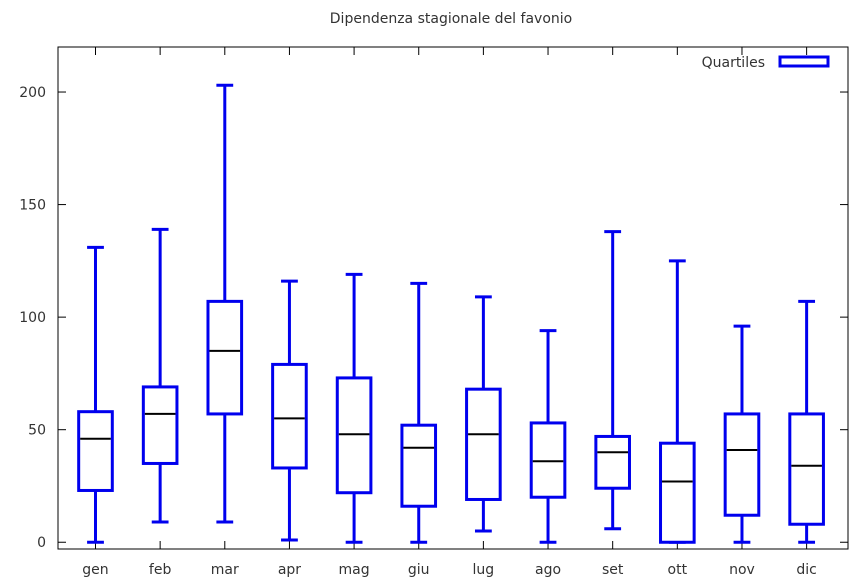  I want to click on box-dic, so click(806, 421).